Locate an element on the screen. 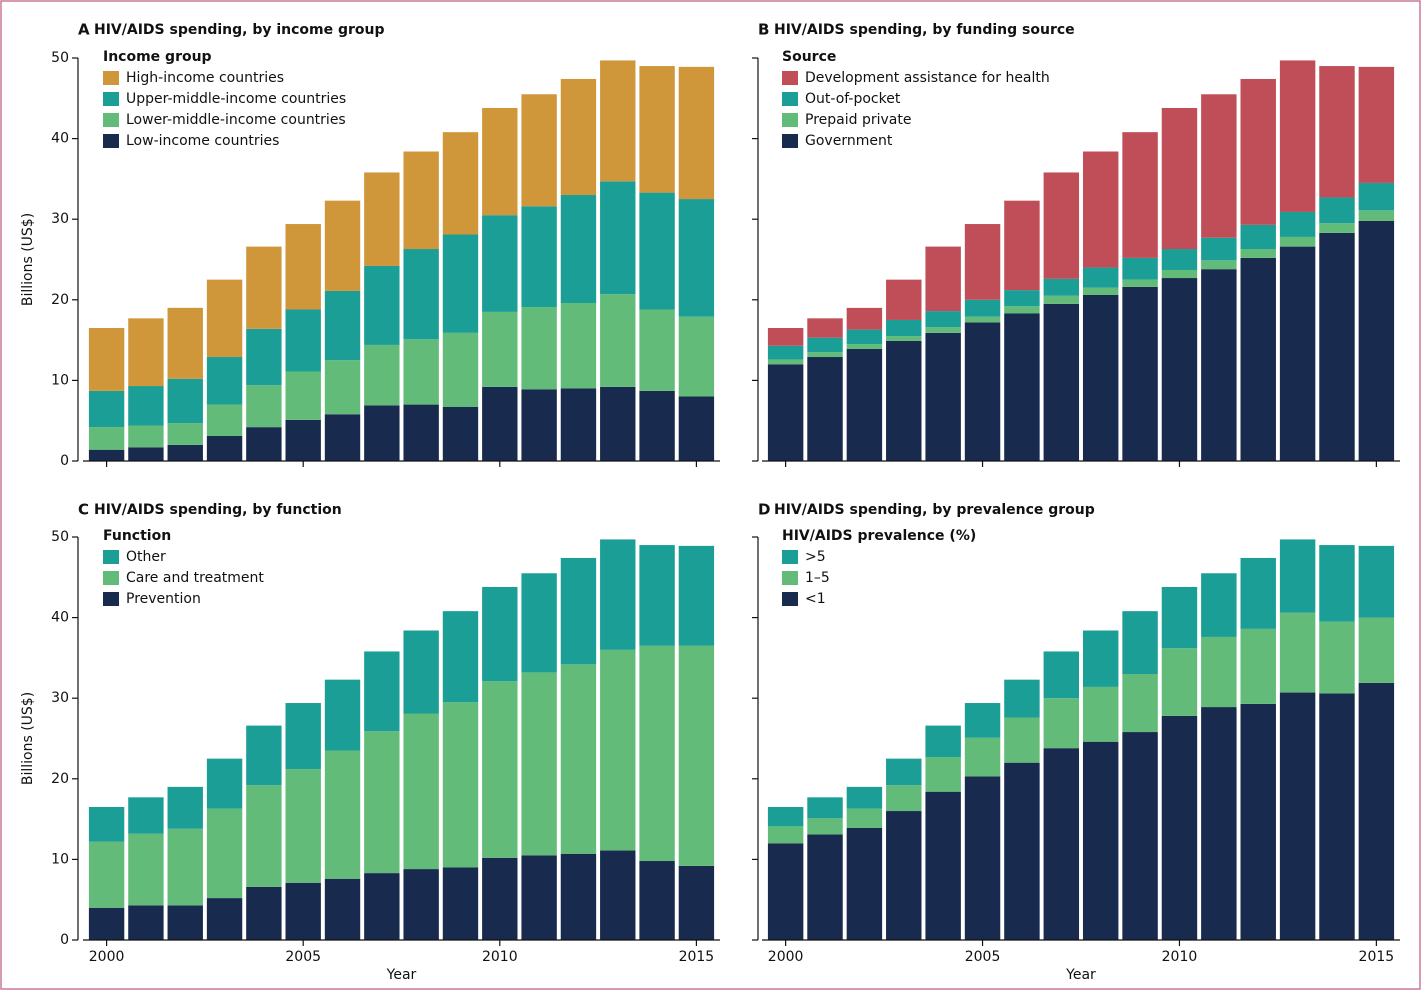  legend-label: Care and treatment is located at coordinates (195, 578).